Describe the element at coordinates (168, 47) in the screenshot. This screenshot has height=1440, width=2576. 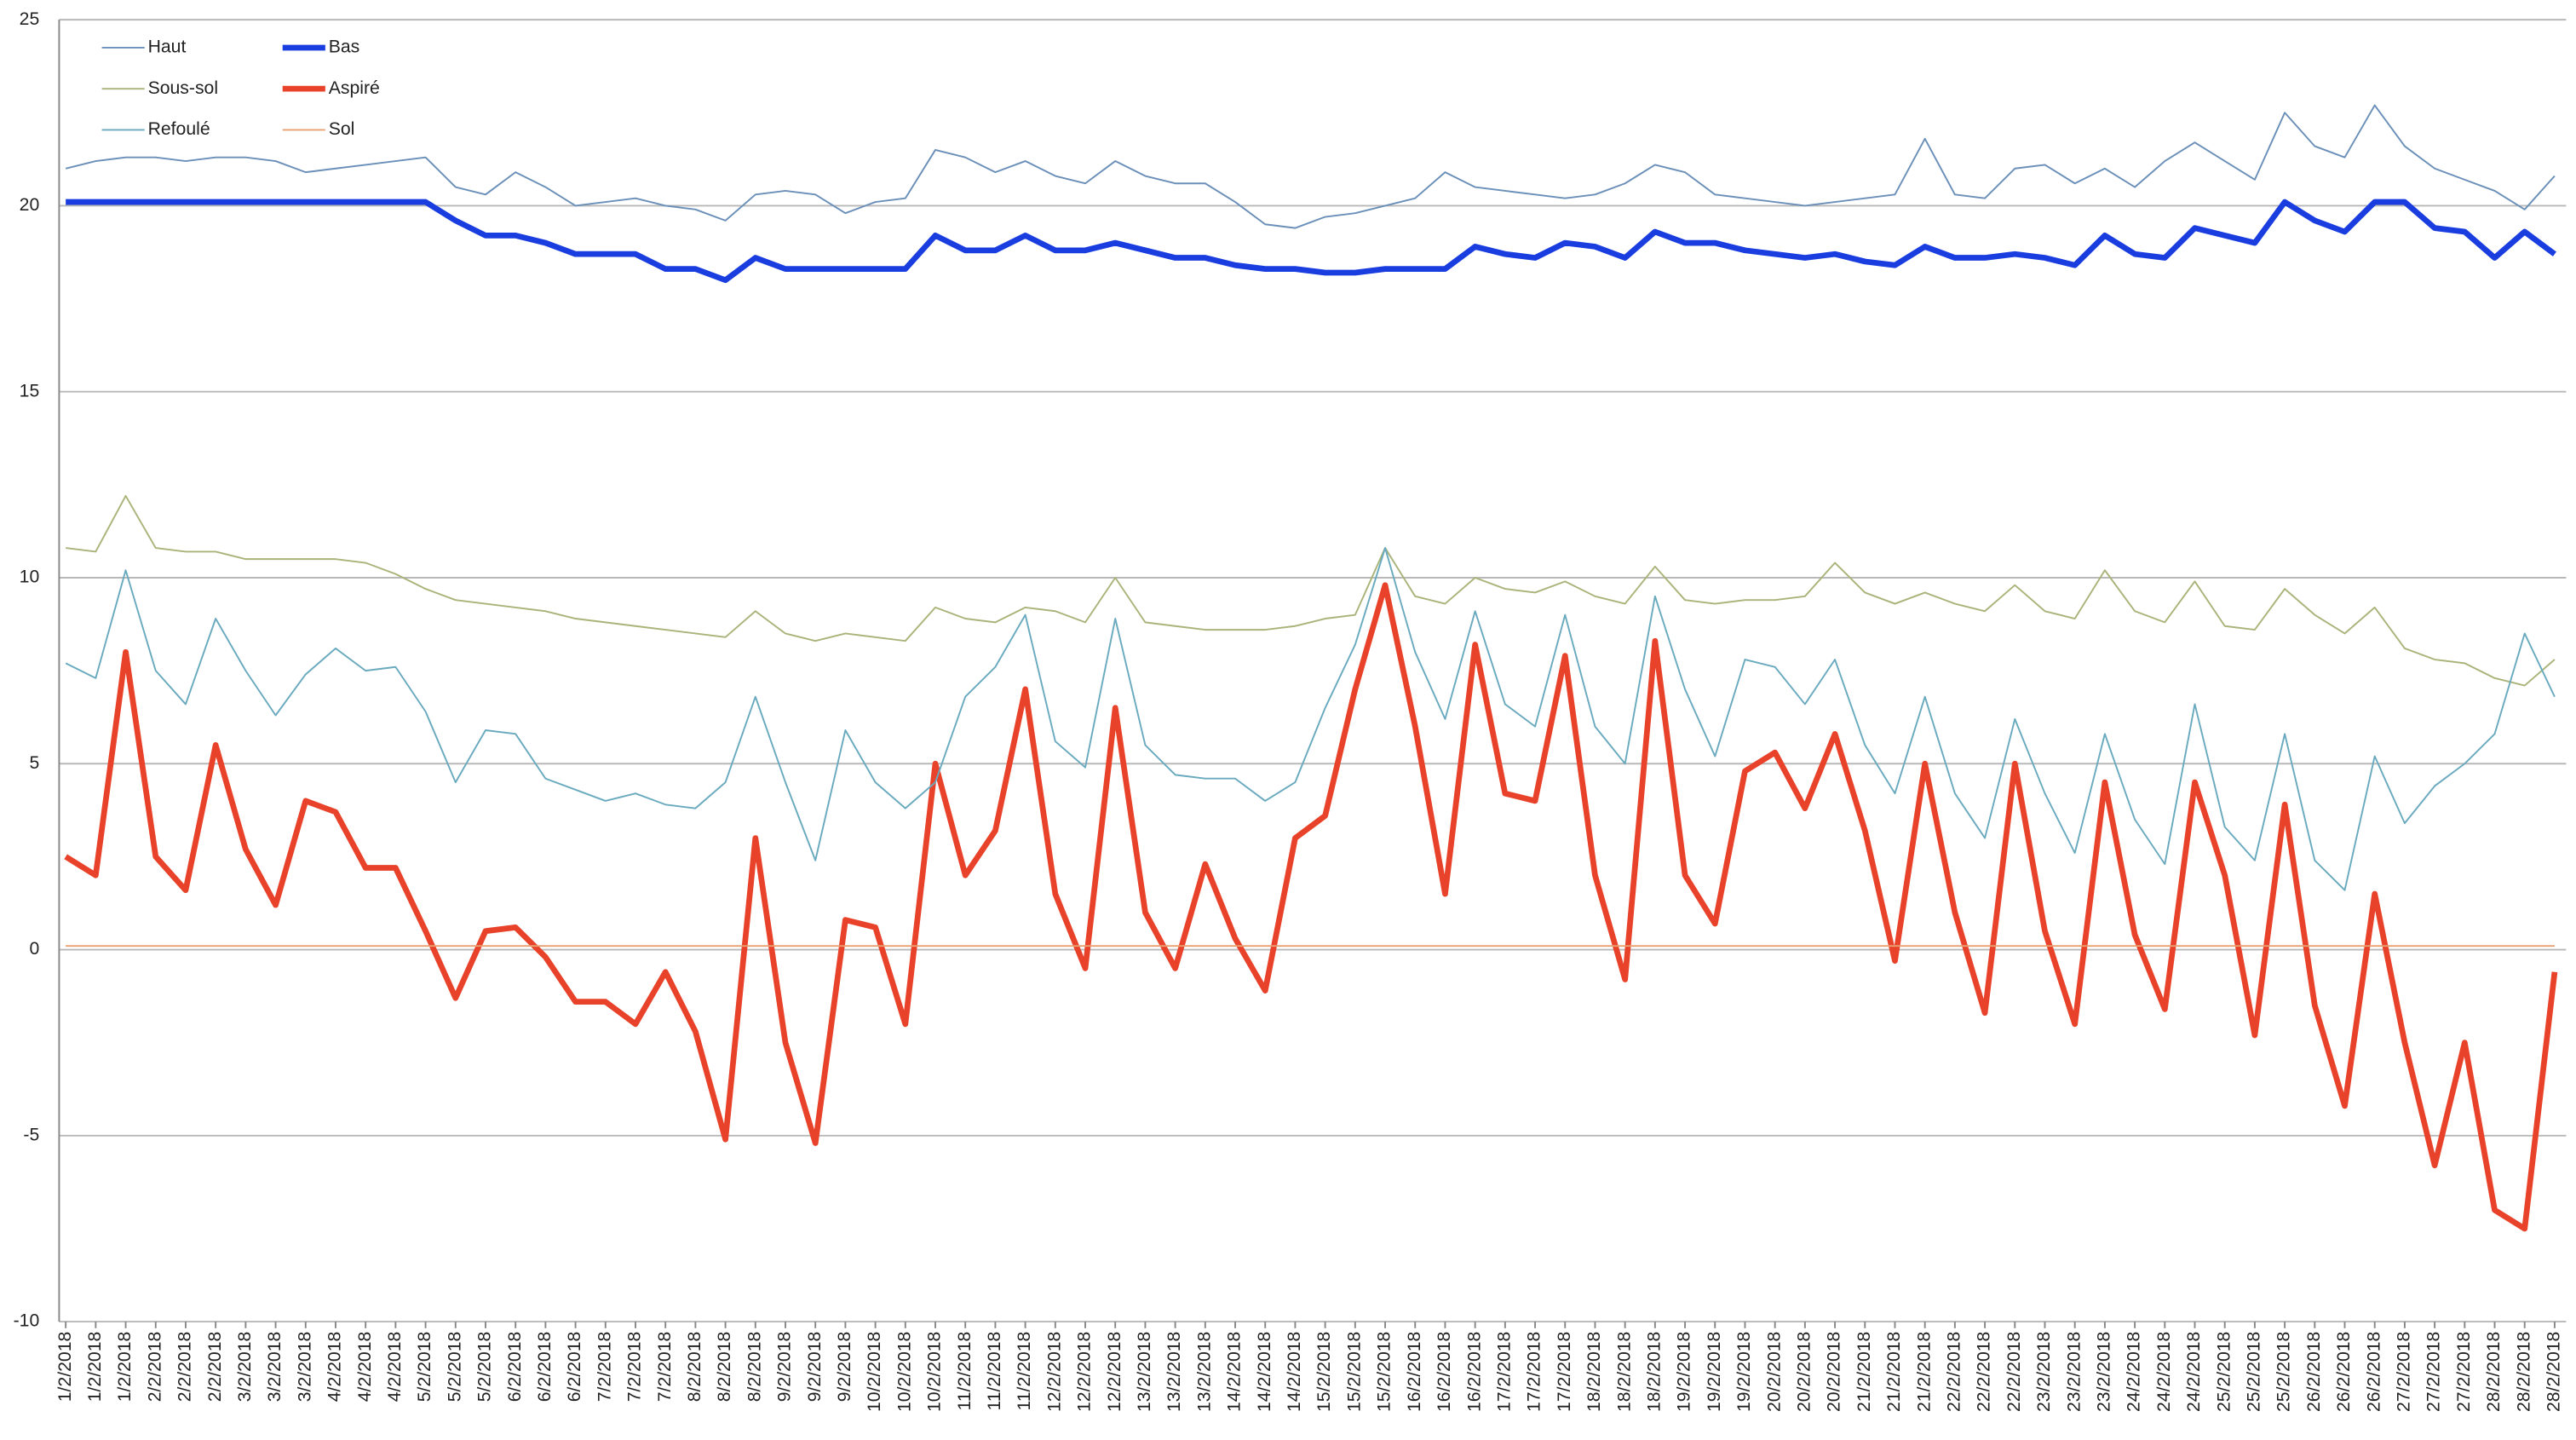
I see `legend-label: Haut` at that location.